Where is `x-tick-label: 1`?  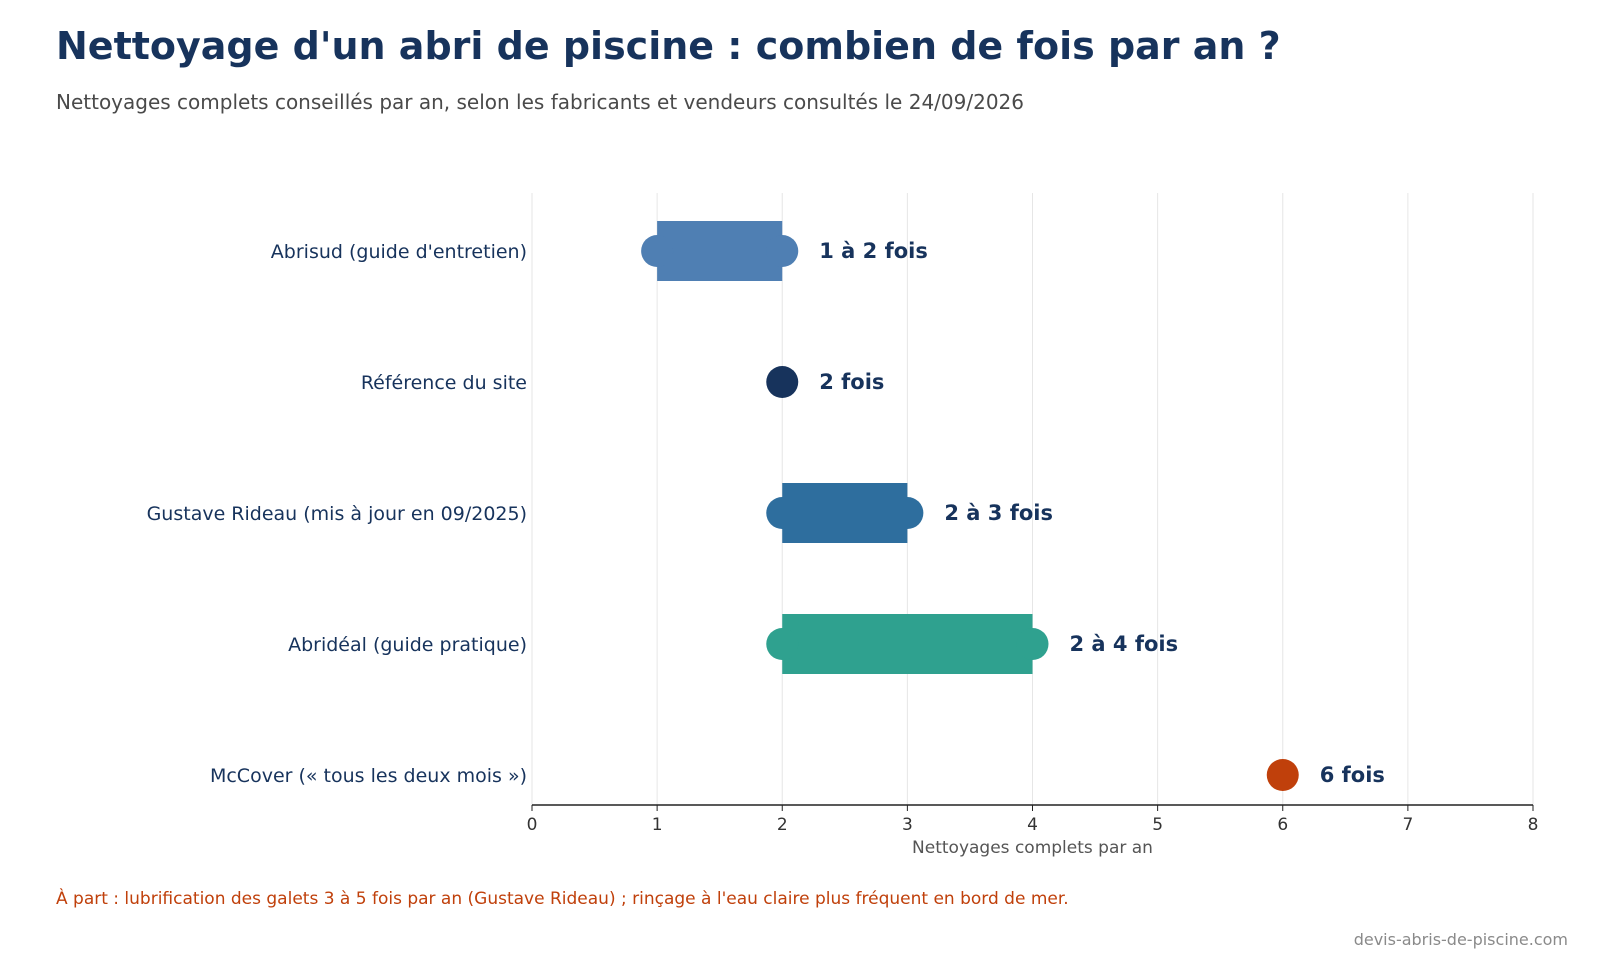 x-tick-label: 1 is located at coordinates (657, 825).